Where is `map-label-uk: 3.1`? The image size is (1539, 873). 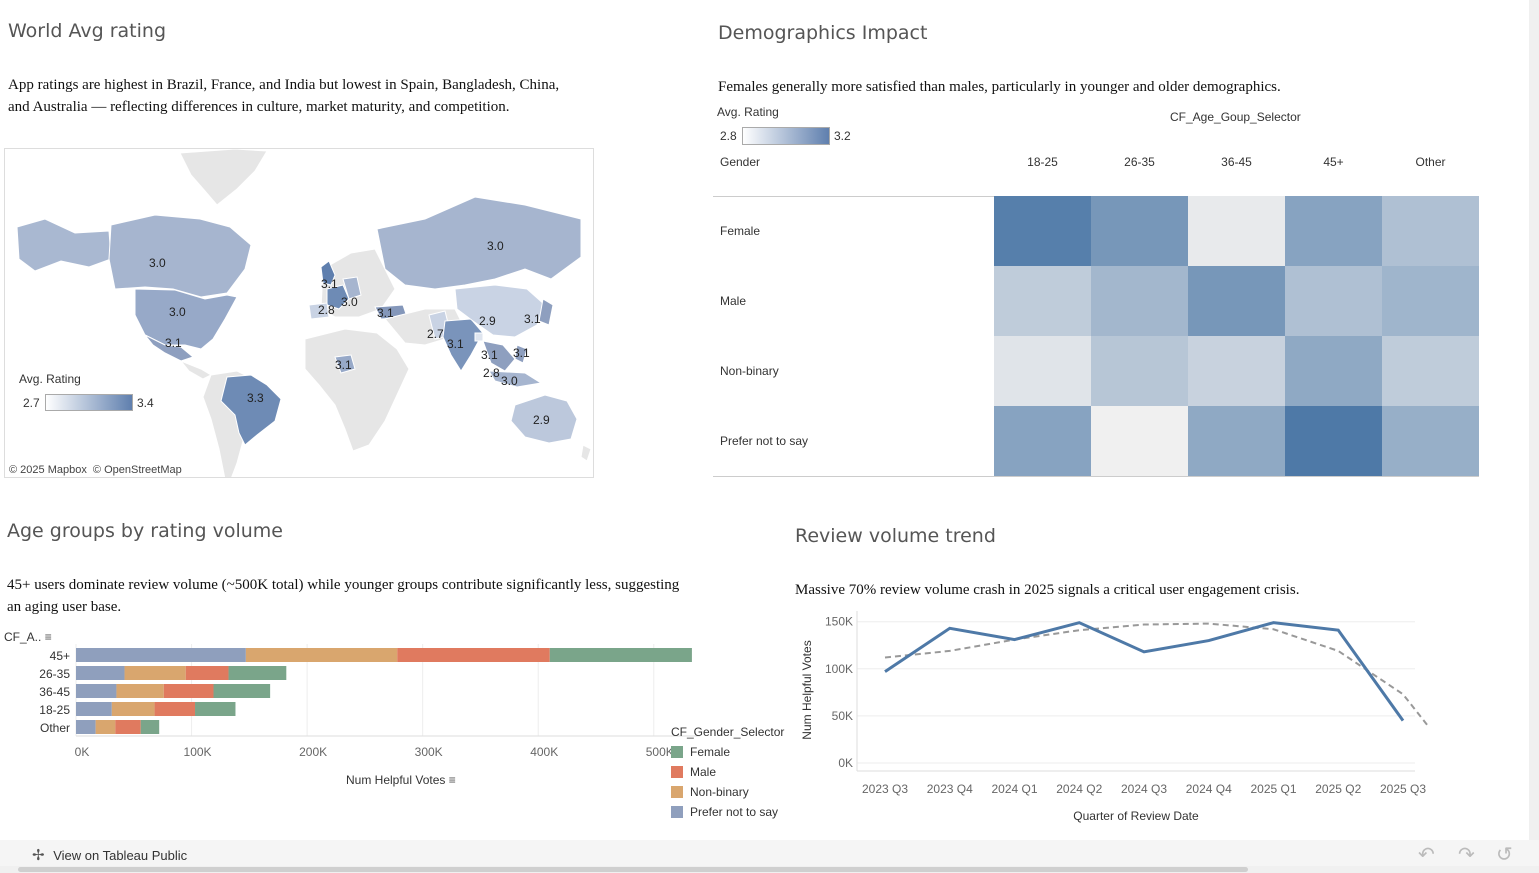
map-label-uk: 3.1 is located at coordinates (329, 284).